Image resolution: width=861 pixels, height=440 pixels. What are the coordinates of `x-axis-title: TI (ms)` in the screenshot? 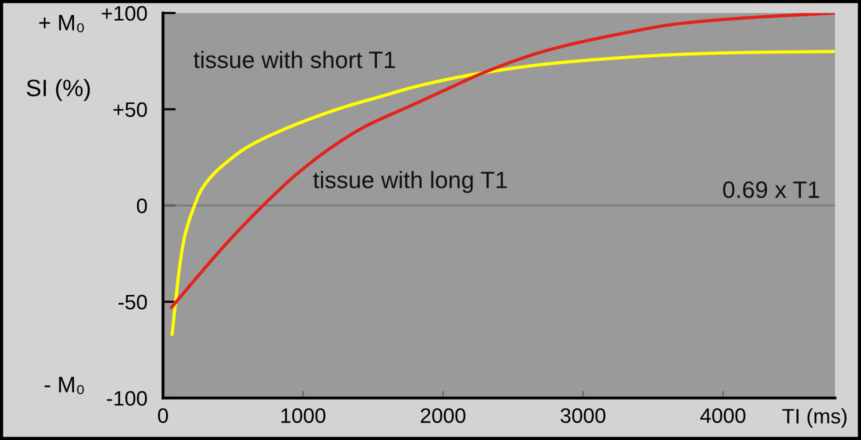 It's located at (814, 418).